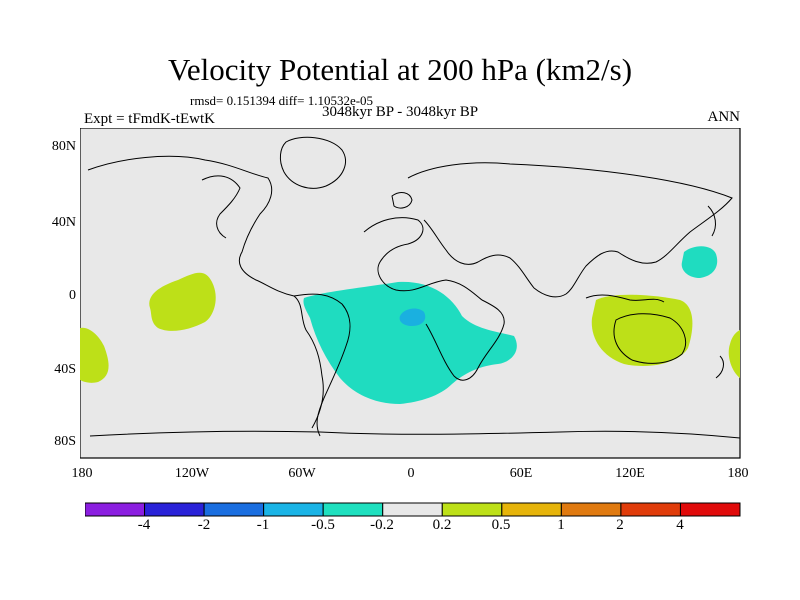 The image size is (800, 600). I want to click on lon-tick-label: 60E, so click(521, 473).